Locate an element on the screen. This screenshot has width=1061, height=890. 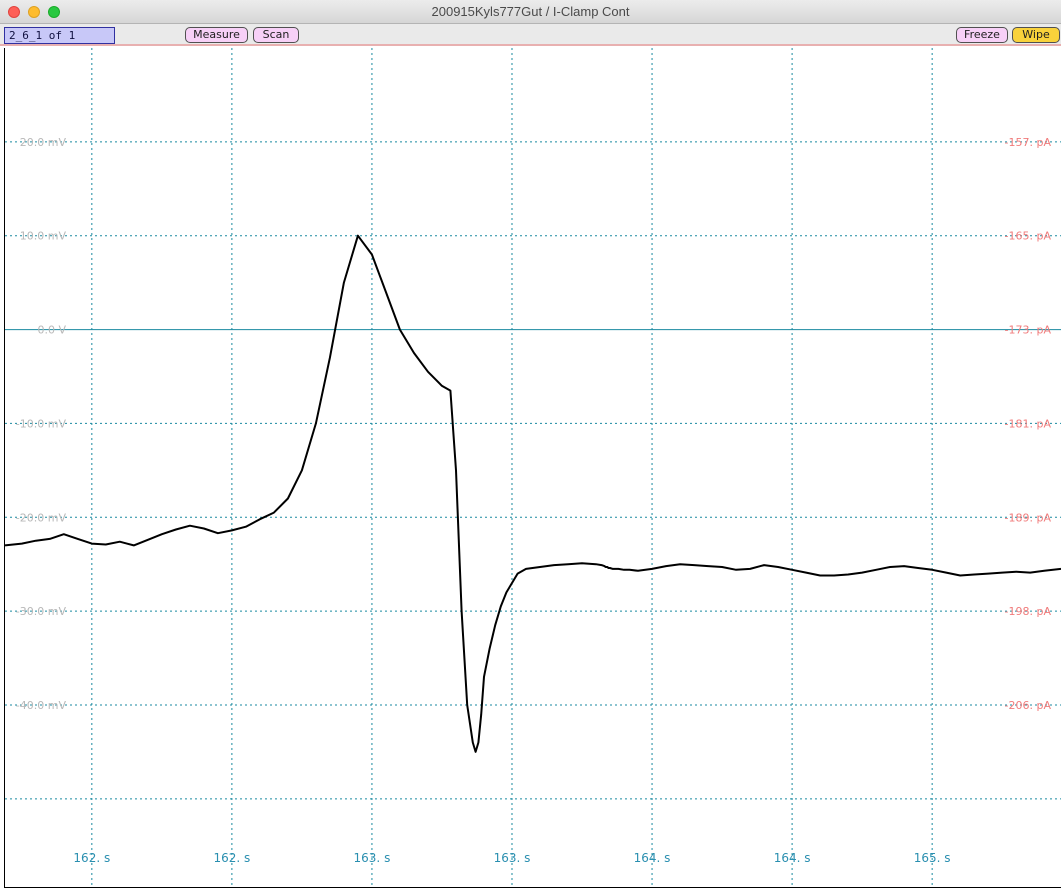
right-axis-label: -157. pA is located at coordinates (1028, 142).